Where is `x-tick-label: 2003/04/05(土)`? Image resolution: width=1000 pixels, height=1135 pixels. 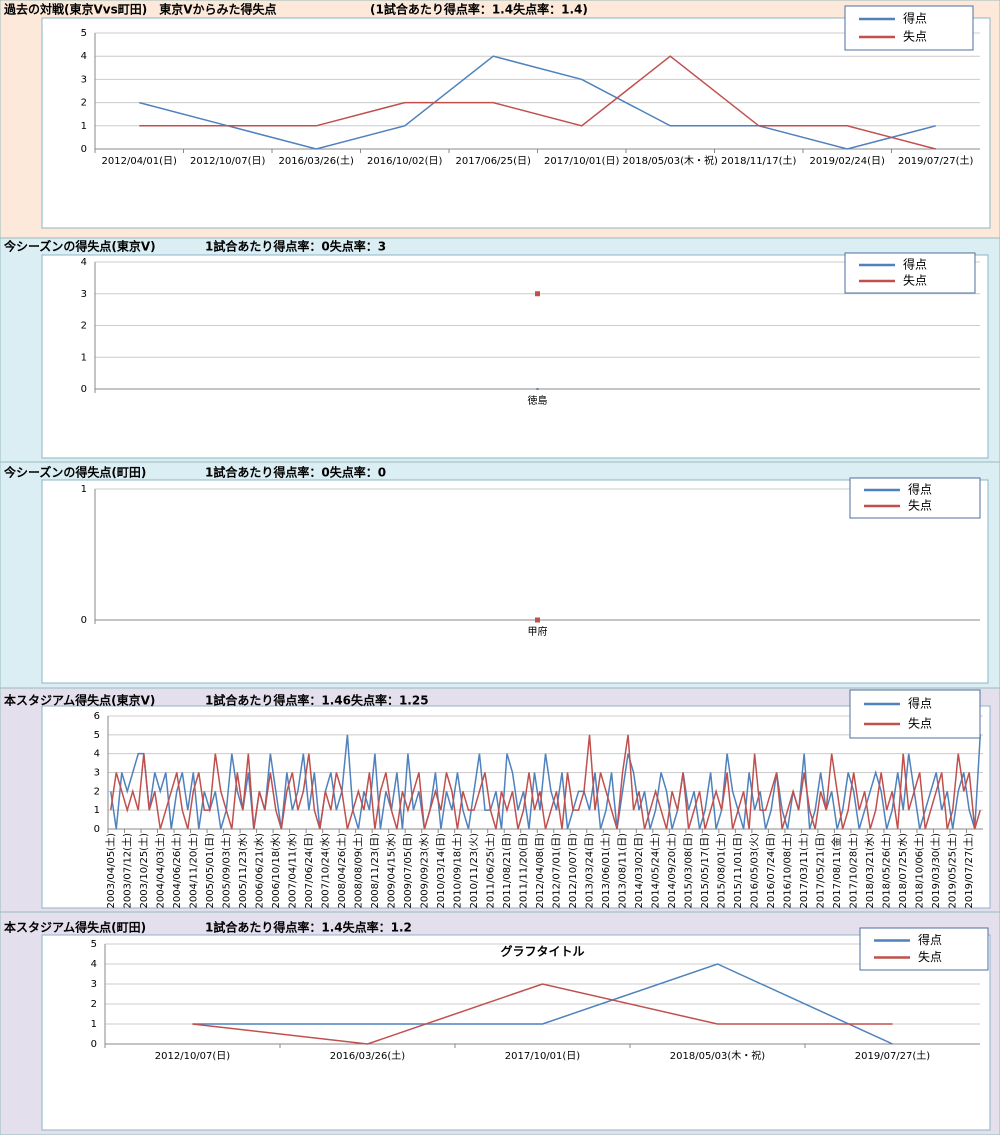
x-tick-label: 2003/04/05(土) is located at coordinates (110, 871).